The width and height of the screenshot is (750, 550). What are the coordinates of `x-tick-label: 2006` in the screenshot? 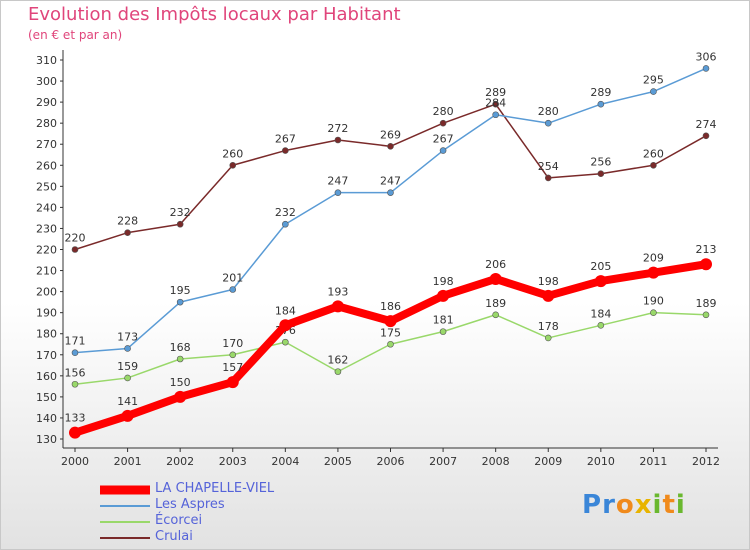 It's located at (391, 461).